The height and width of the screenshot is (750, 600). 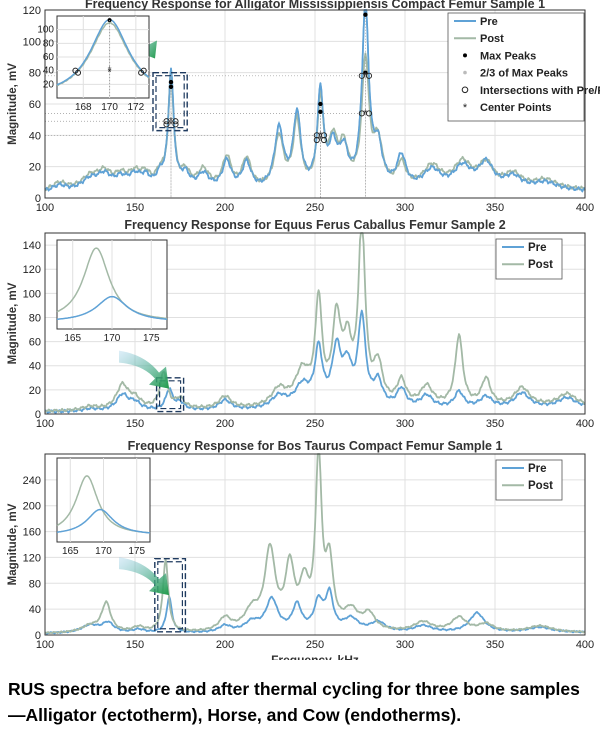 What do you see at coordinates (83, 107) in the screenshot?
I see `inset-x-tick-label: 168` at bounding box center [83, 107].